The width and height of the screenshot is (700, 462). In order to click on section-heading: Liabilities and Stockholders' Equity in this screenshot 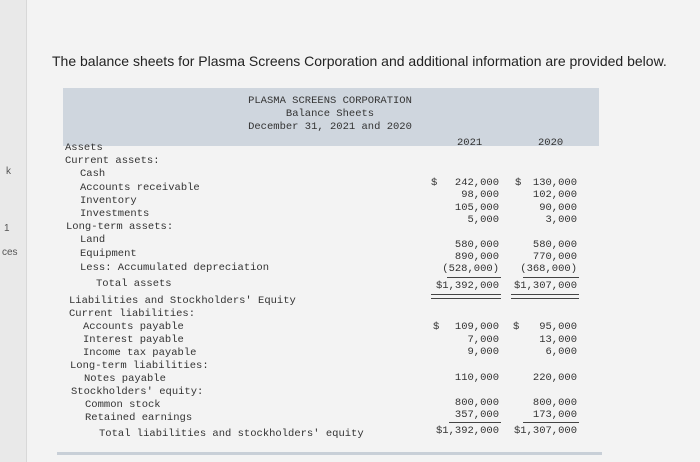, I will do `click(182, 301)`.